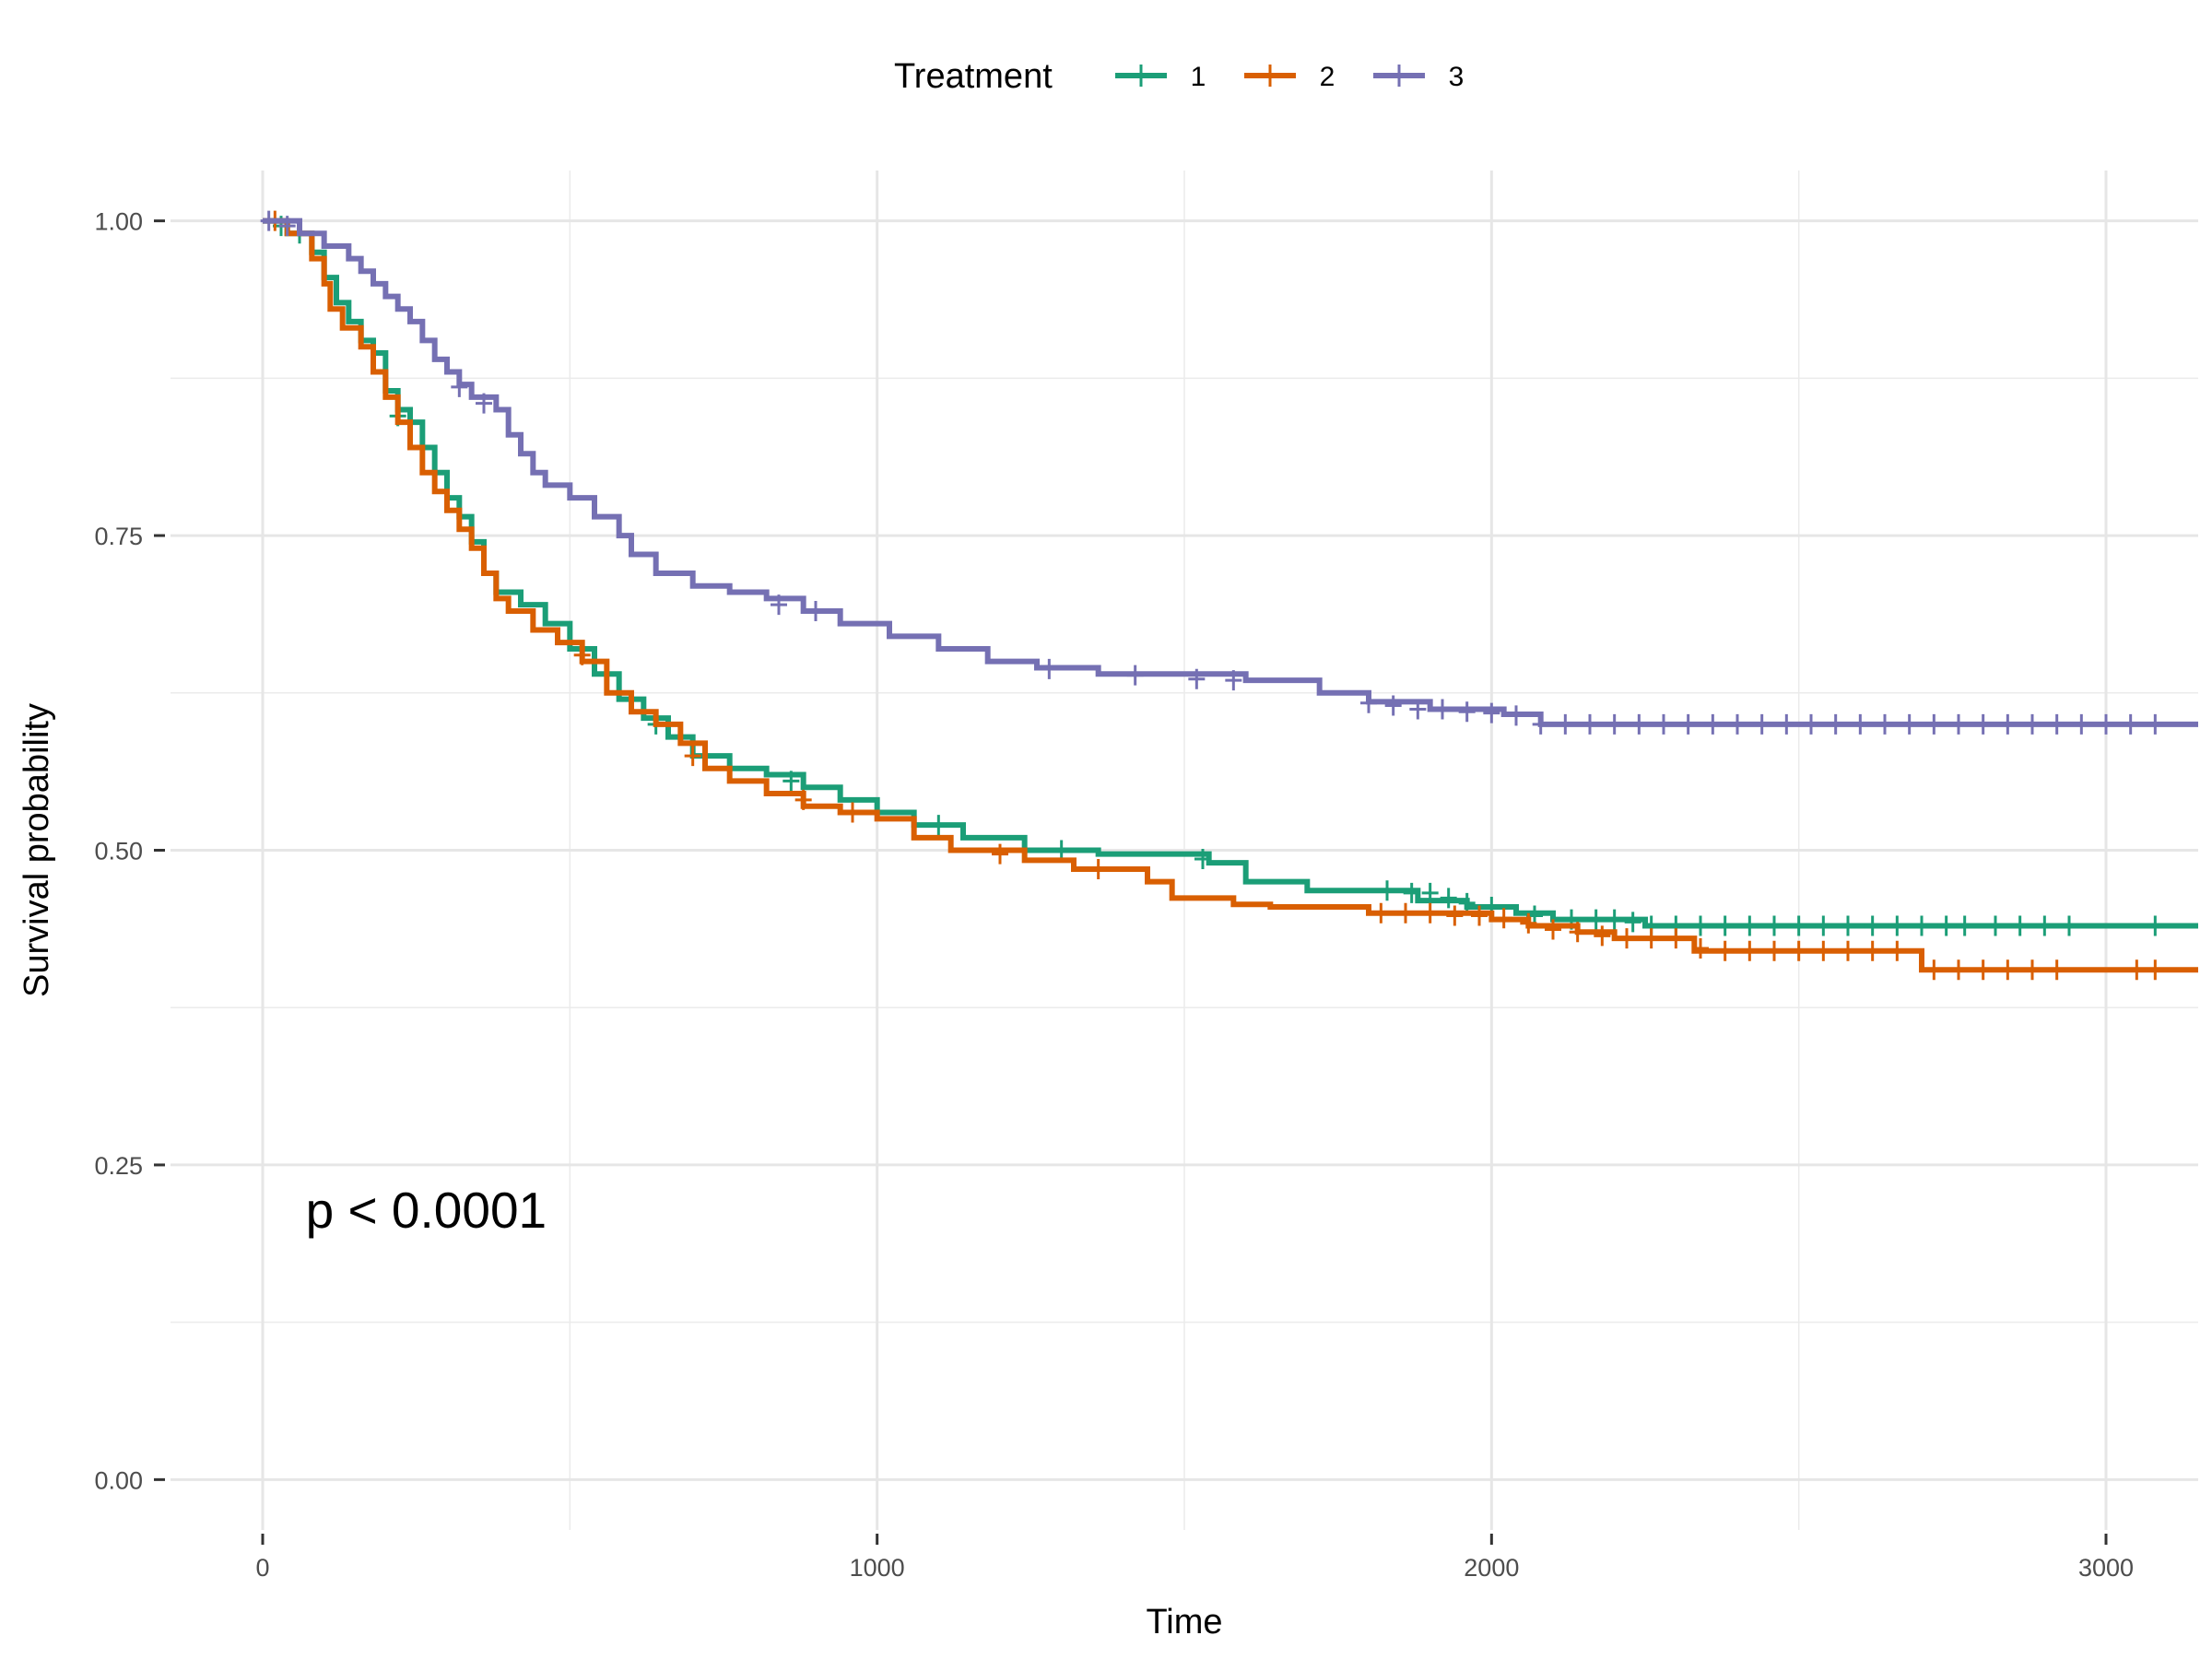  Describe the element at coordinates (1491, 1568) in the screenshot. I see `x-tick-label: 2000` at that location.